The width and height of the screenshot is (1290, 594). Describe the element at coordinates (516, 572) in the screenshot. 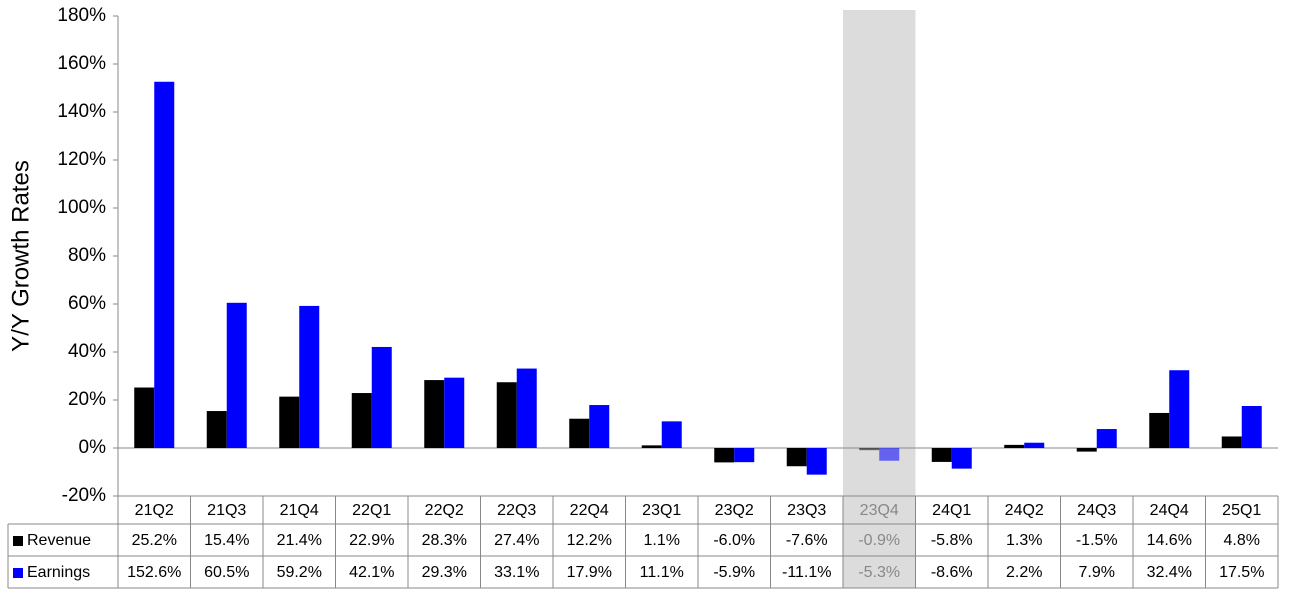

I see `table-value: 33.1%` at that location.